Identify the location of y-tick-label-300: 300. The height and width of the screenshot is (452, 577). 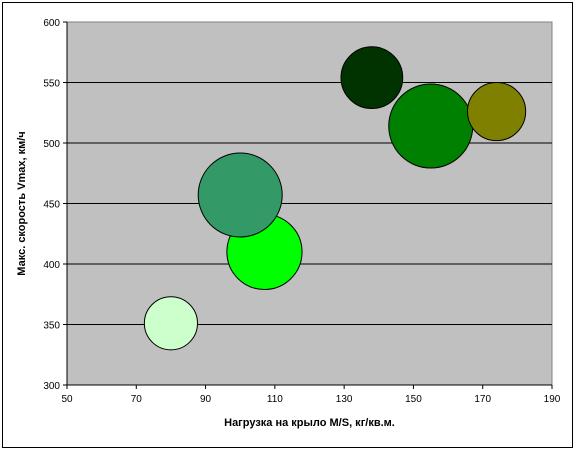
(51, 386).